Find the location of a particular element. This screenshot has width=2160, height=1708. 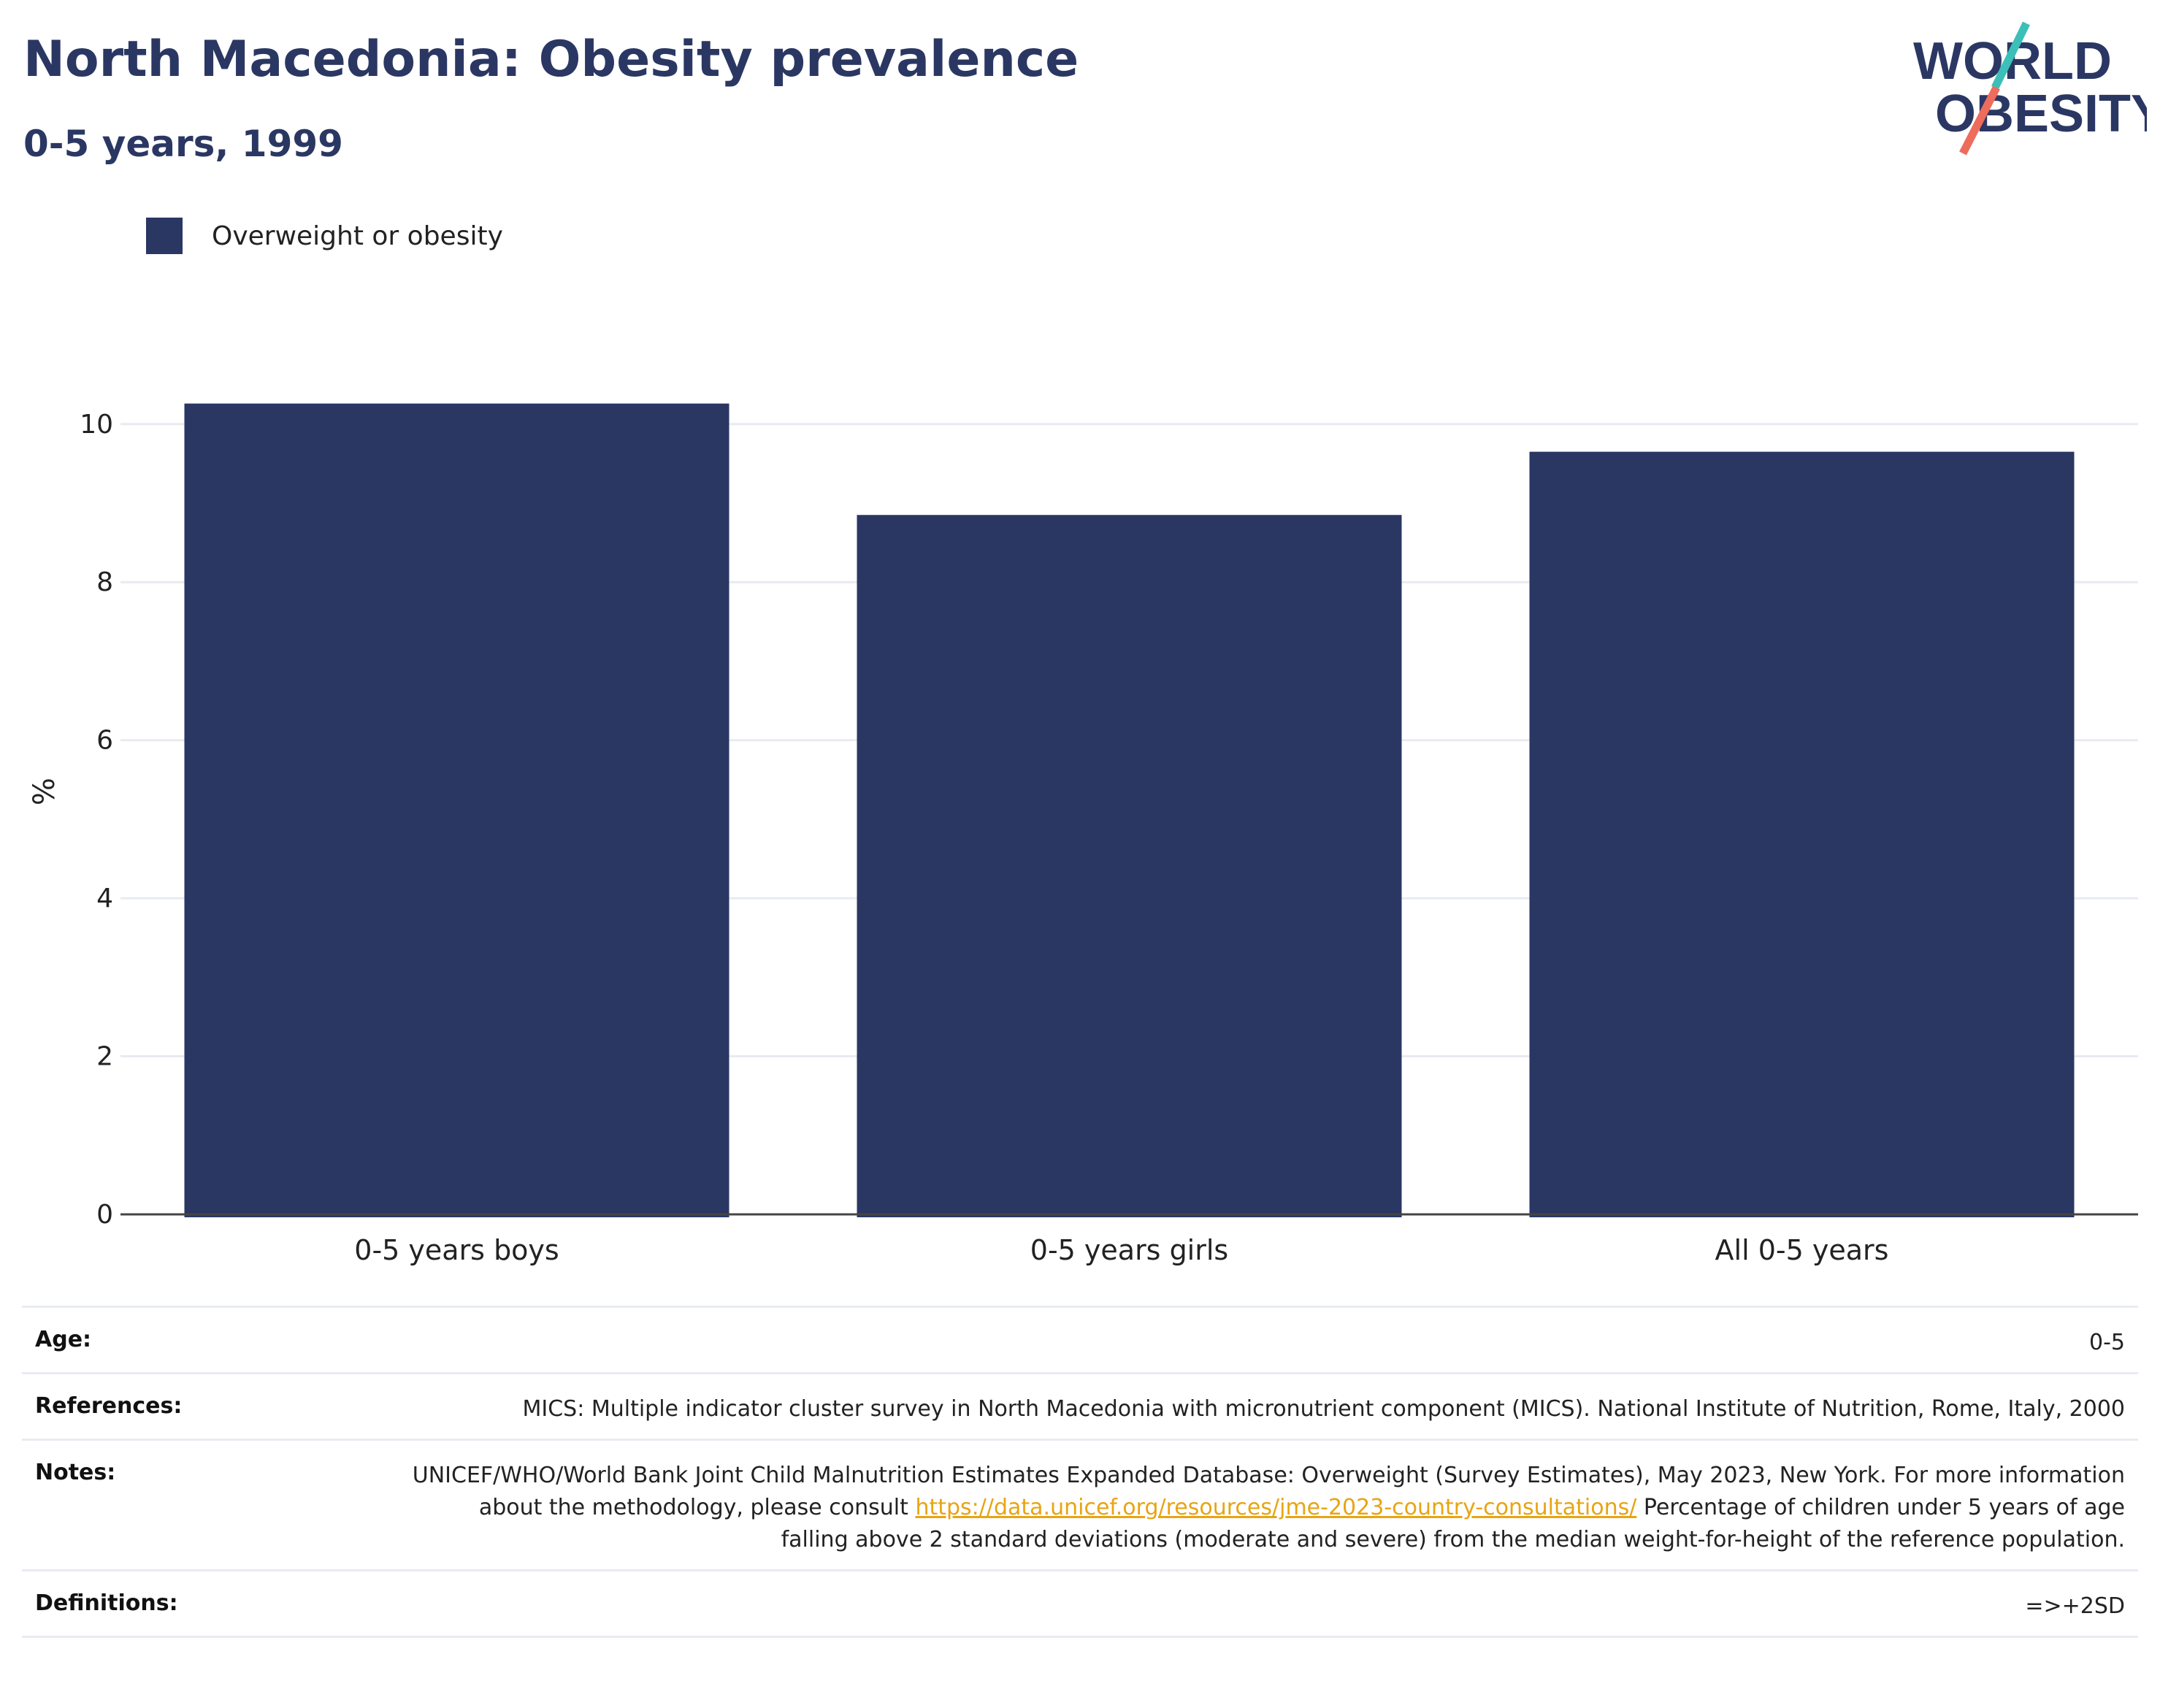

y-tick-label: 4 is located at coordinates (104, 899).